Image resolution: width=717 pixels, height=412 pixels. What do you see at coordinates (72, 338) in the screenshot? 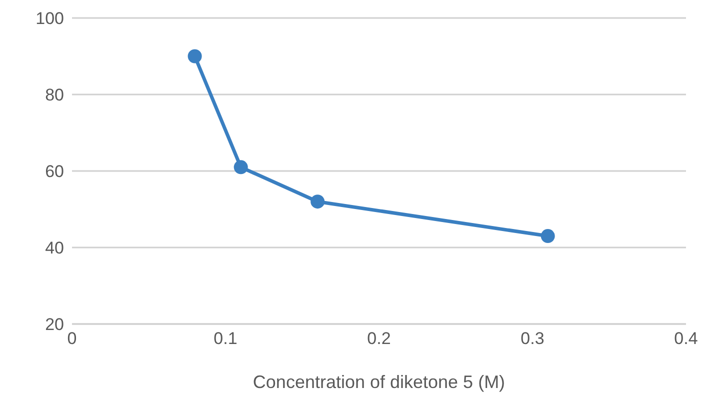
I see `x-tick-label: 0` at bounding box center [72, 338].